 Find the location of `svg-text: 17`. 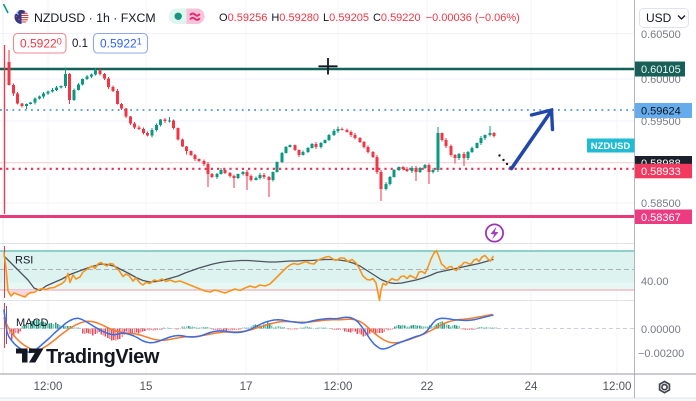

svg-text: 17 is located at coordinates (246, 387).